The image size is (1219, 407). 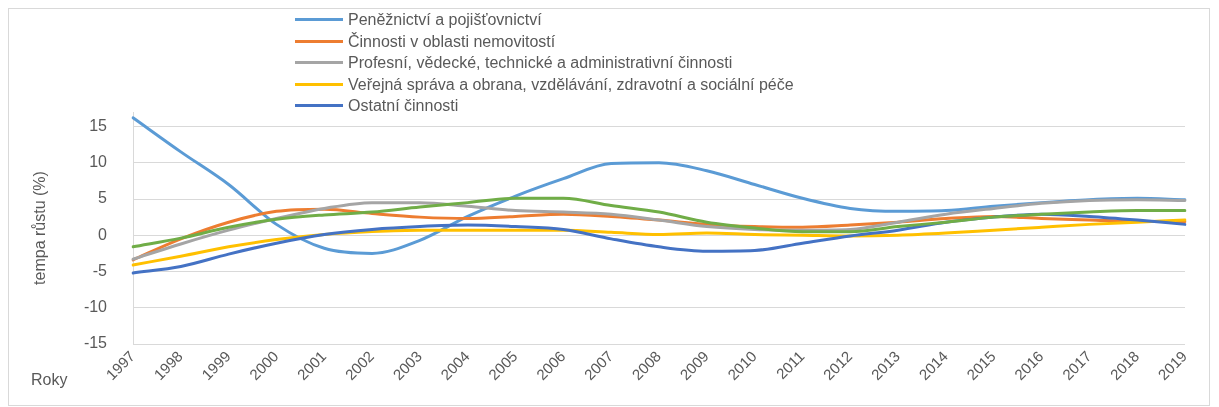 I want to click on y-tick-label: 15, so click(x=98, y=125).